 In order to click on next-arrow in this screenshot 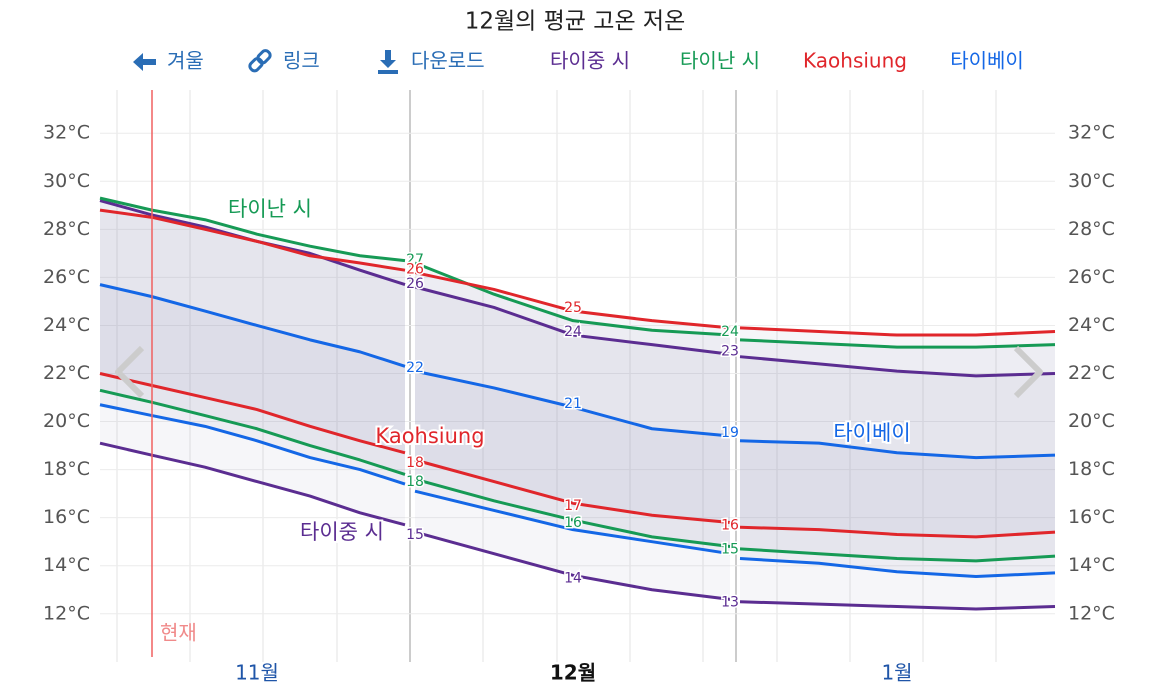, I will do `click(1028, 372)`.